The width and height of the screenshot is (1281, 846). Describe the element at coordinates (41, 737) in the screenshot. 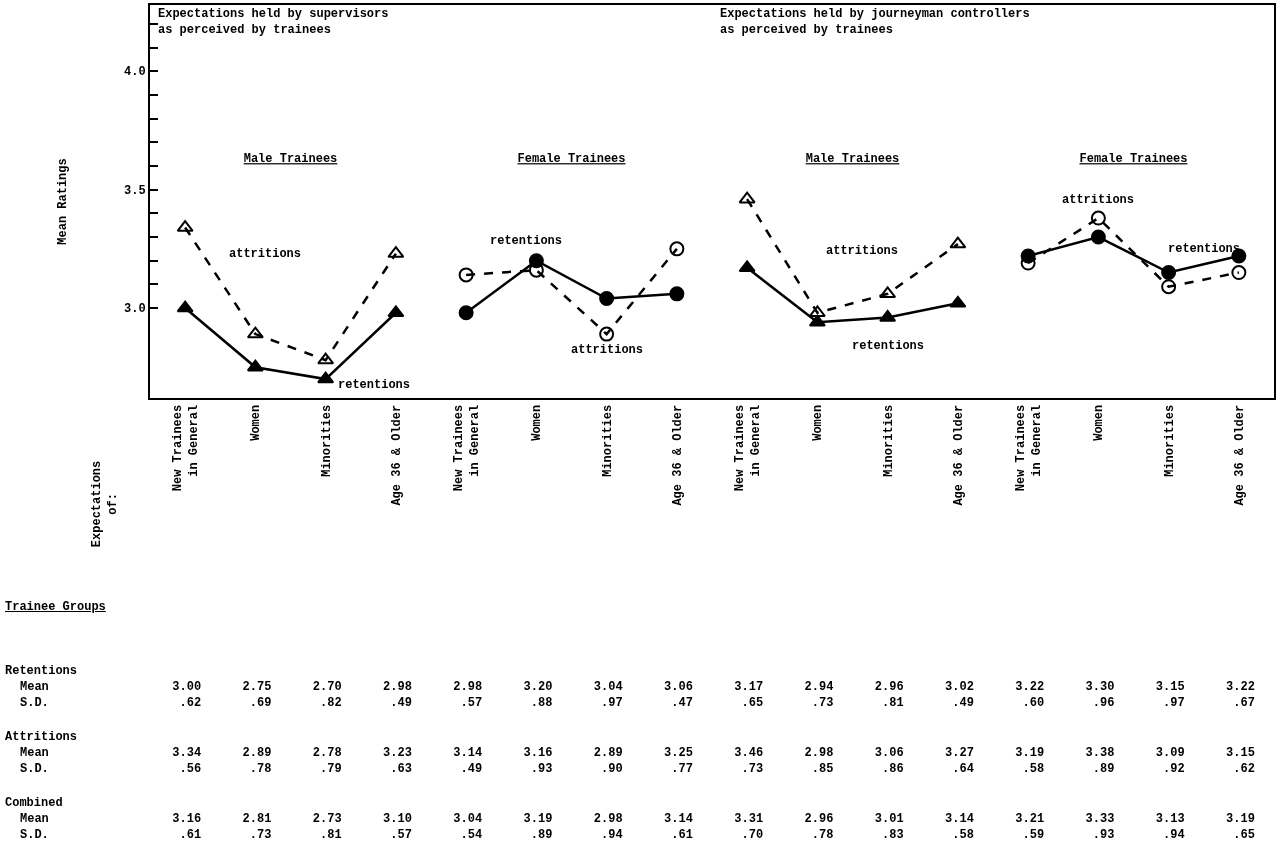

I see `text: Attritions` at that location.